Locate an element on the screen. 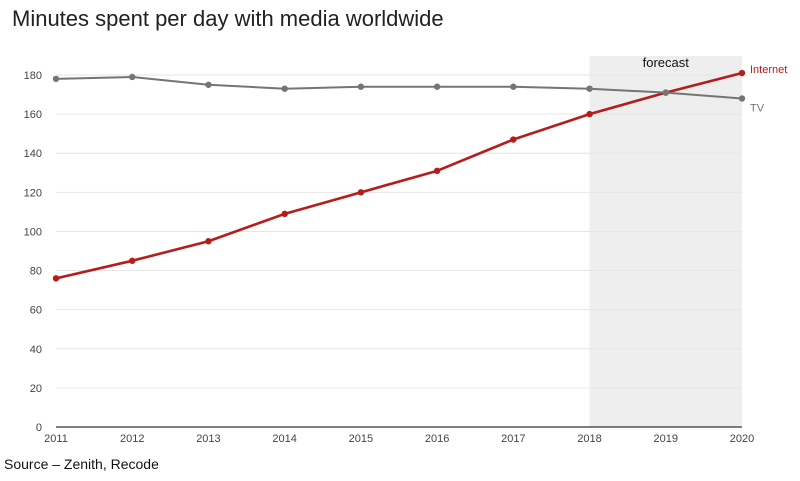  series-label-internet: Internet is located at coordinates (768, 70).